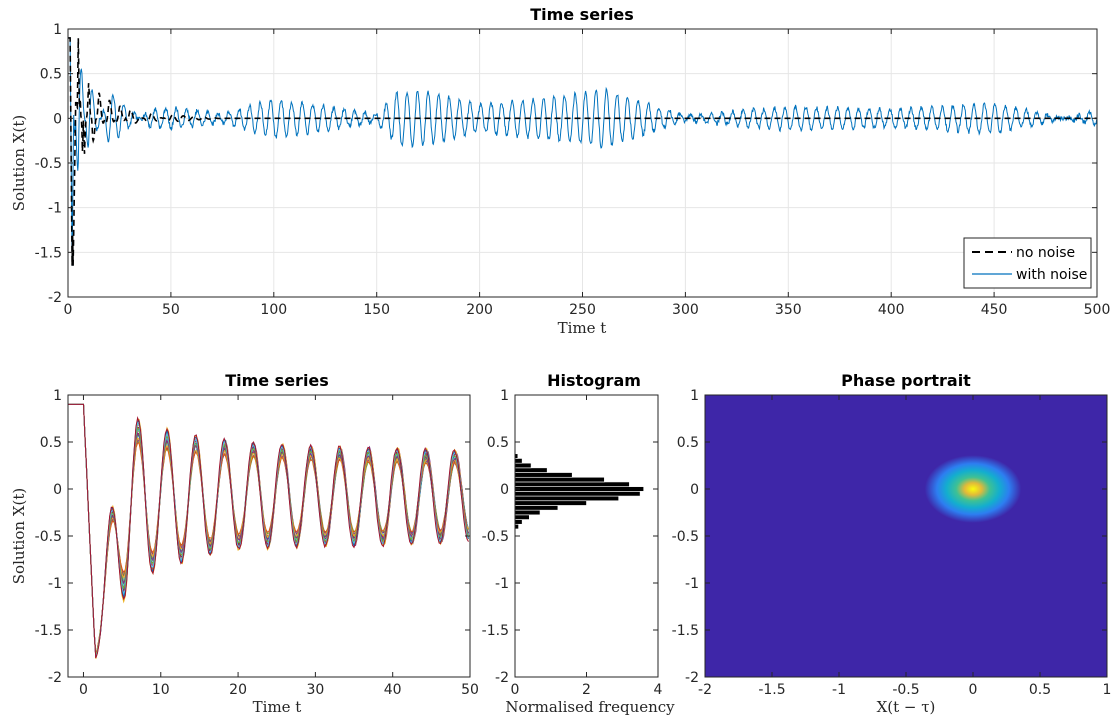 The height and width of the screenshot is (722, 1115). What do you see at coordinates (55, 678) in the screenshot?
I see `bl-ytick-label: -2` at bounding box center [55, 678].